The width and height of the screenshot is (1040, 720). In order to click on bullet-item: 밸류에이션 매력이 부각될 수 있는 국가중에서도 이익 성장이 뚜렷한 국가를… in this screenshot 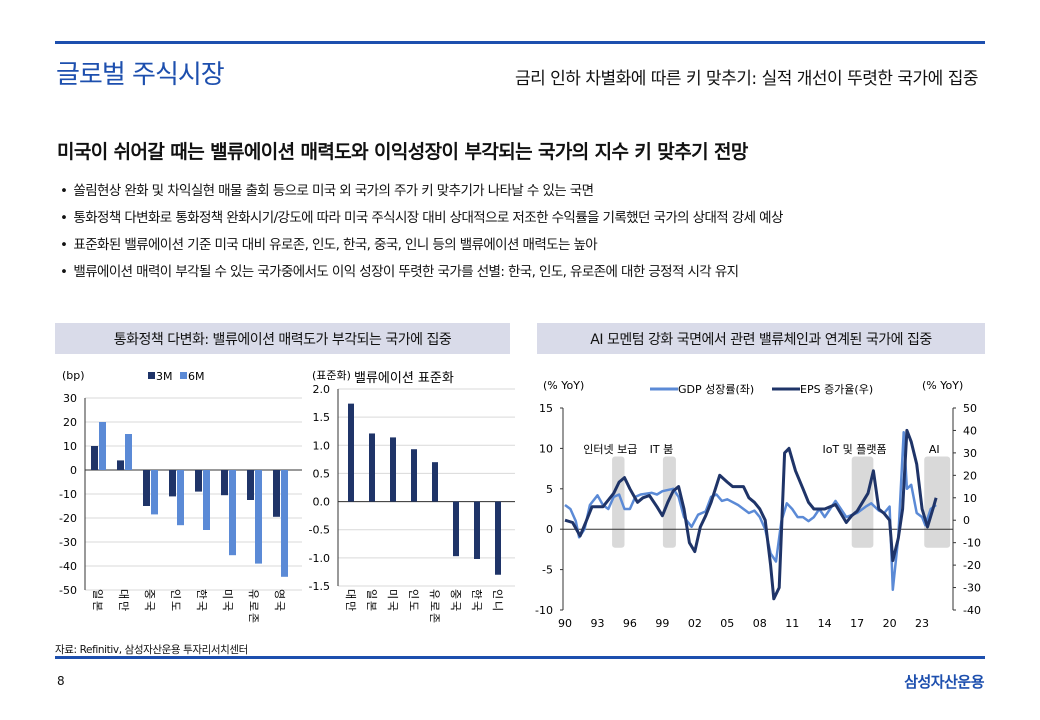, I will do `click(399, 270)`.